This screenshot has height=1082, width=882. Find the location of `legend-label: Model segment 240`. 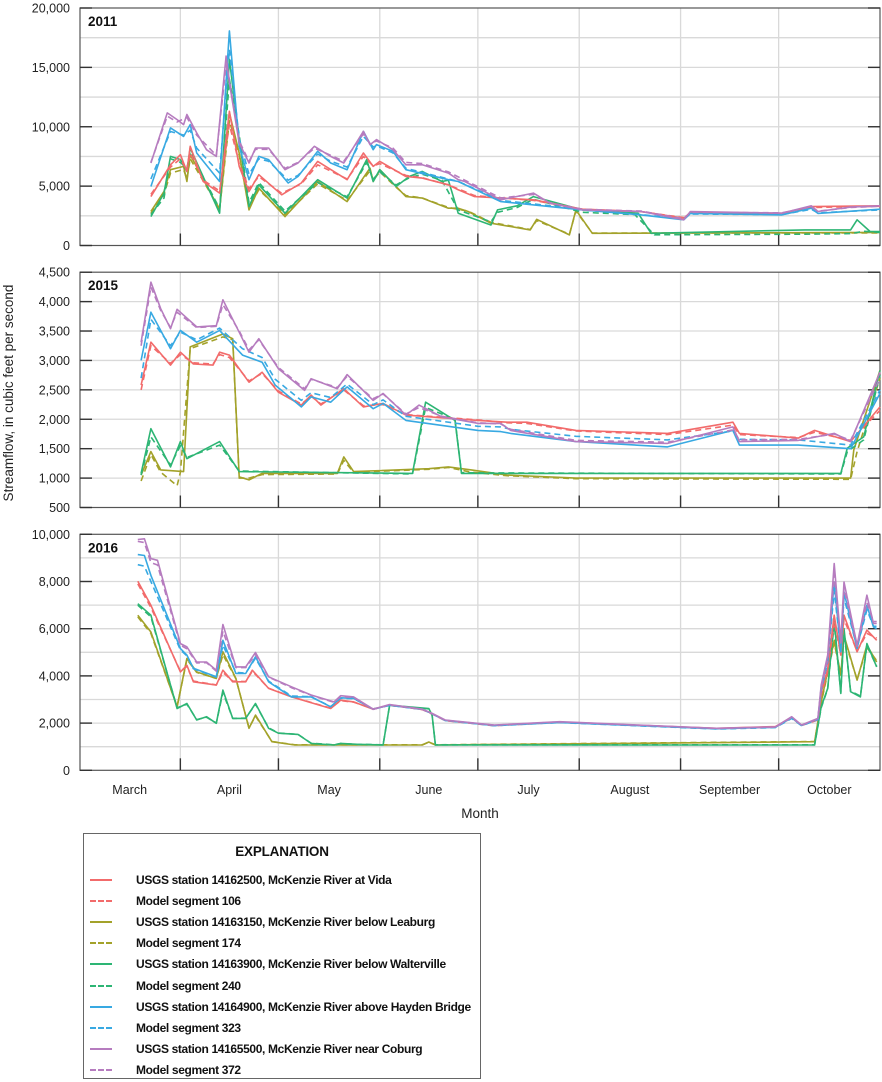

legend-label: Model segment 240 is located at coordinates (188, 985).